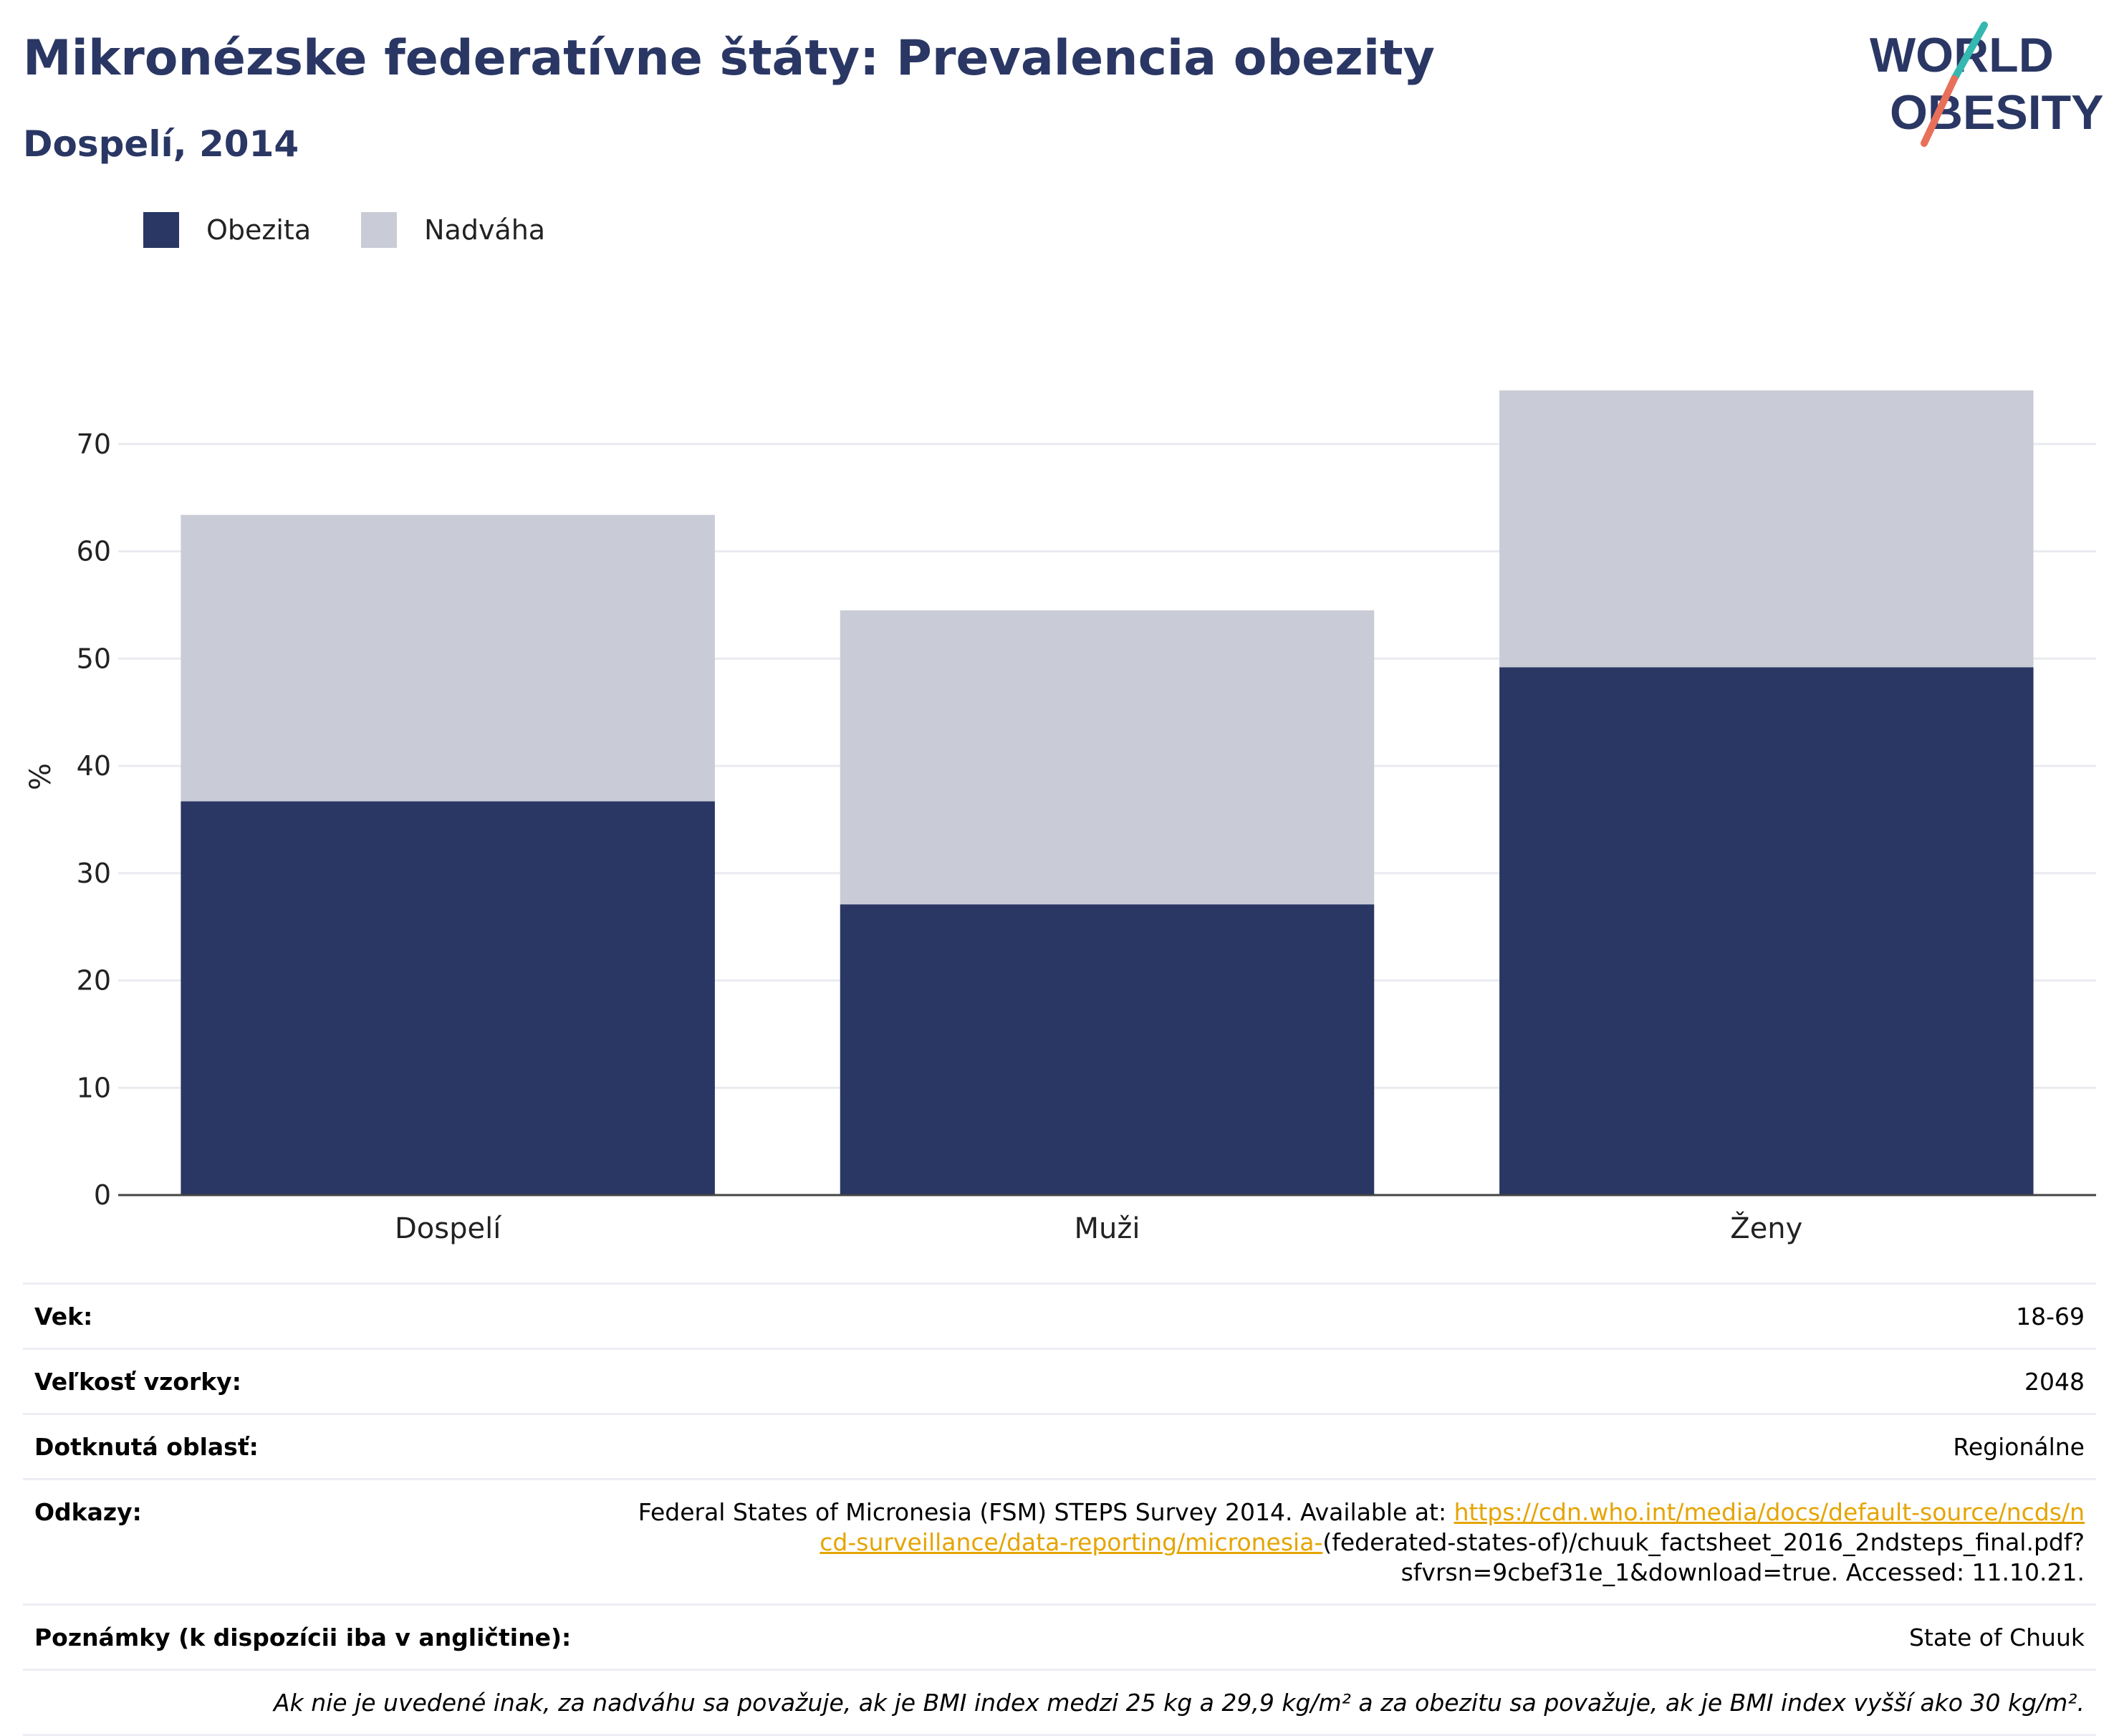  I want to click on info-value-notes: State of Chuuk, so click(1996, 1637).